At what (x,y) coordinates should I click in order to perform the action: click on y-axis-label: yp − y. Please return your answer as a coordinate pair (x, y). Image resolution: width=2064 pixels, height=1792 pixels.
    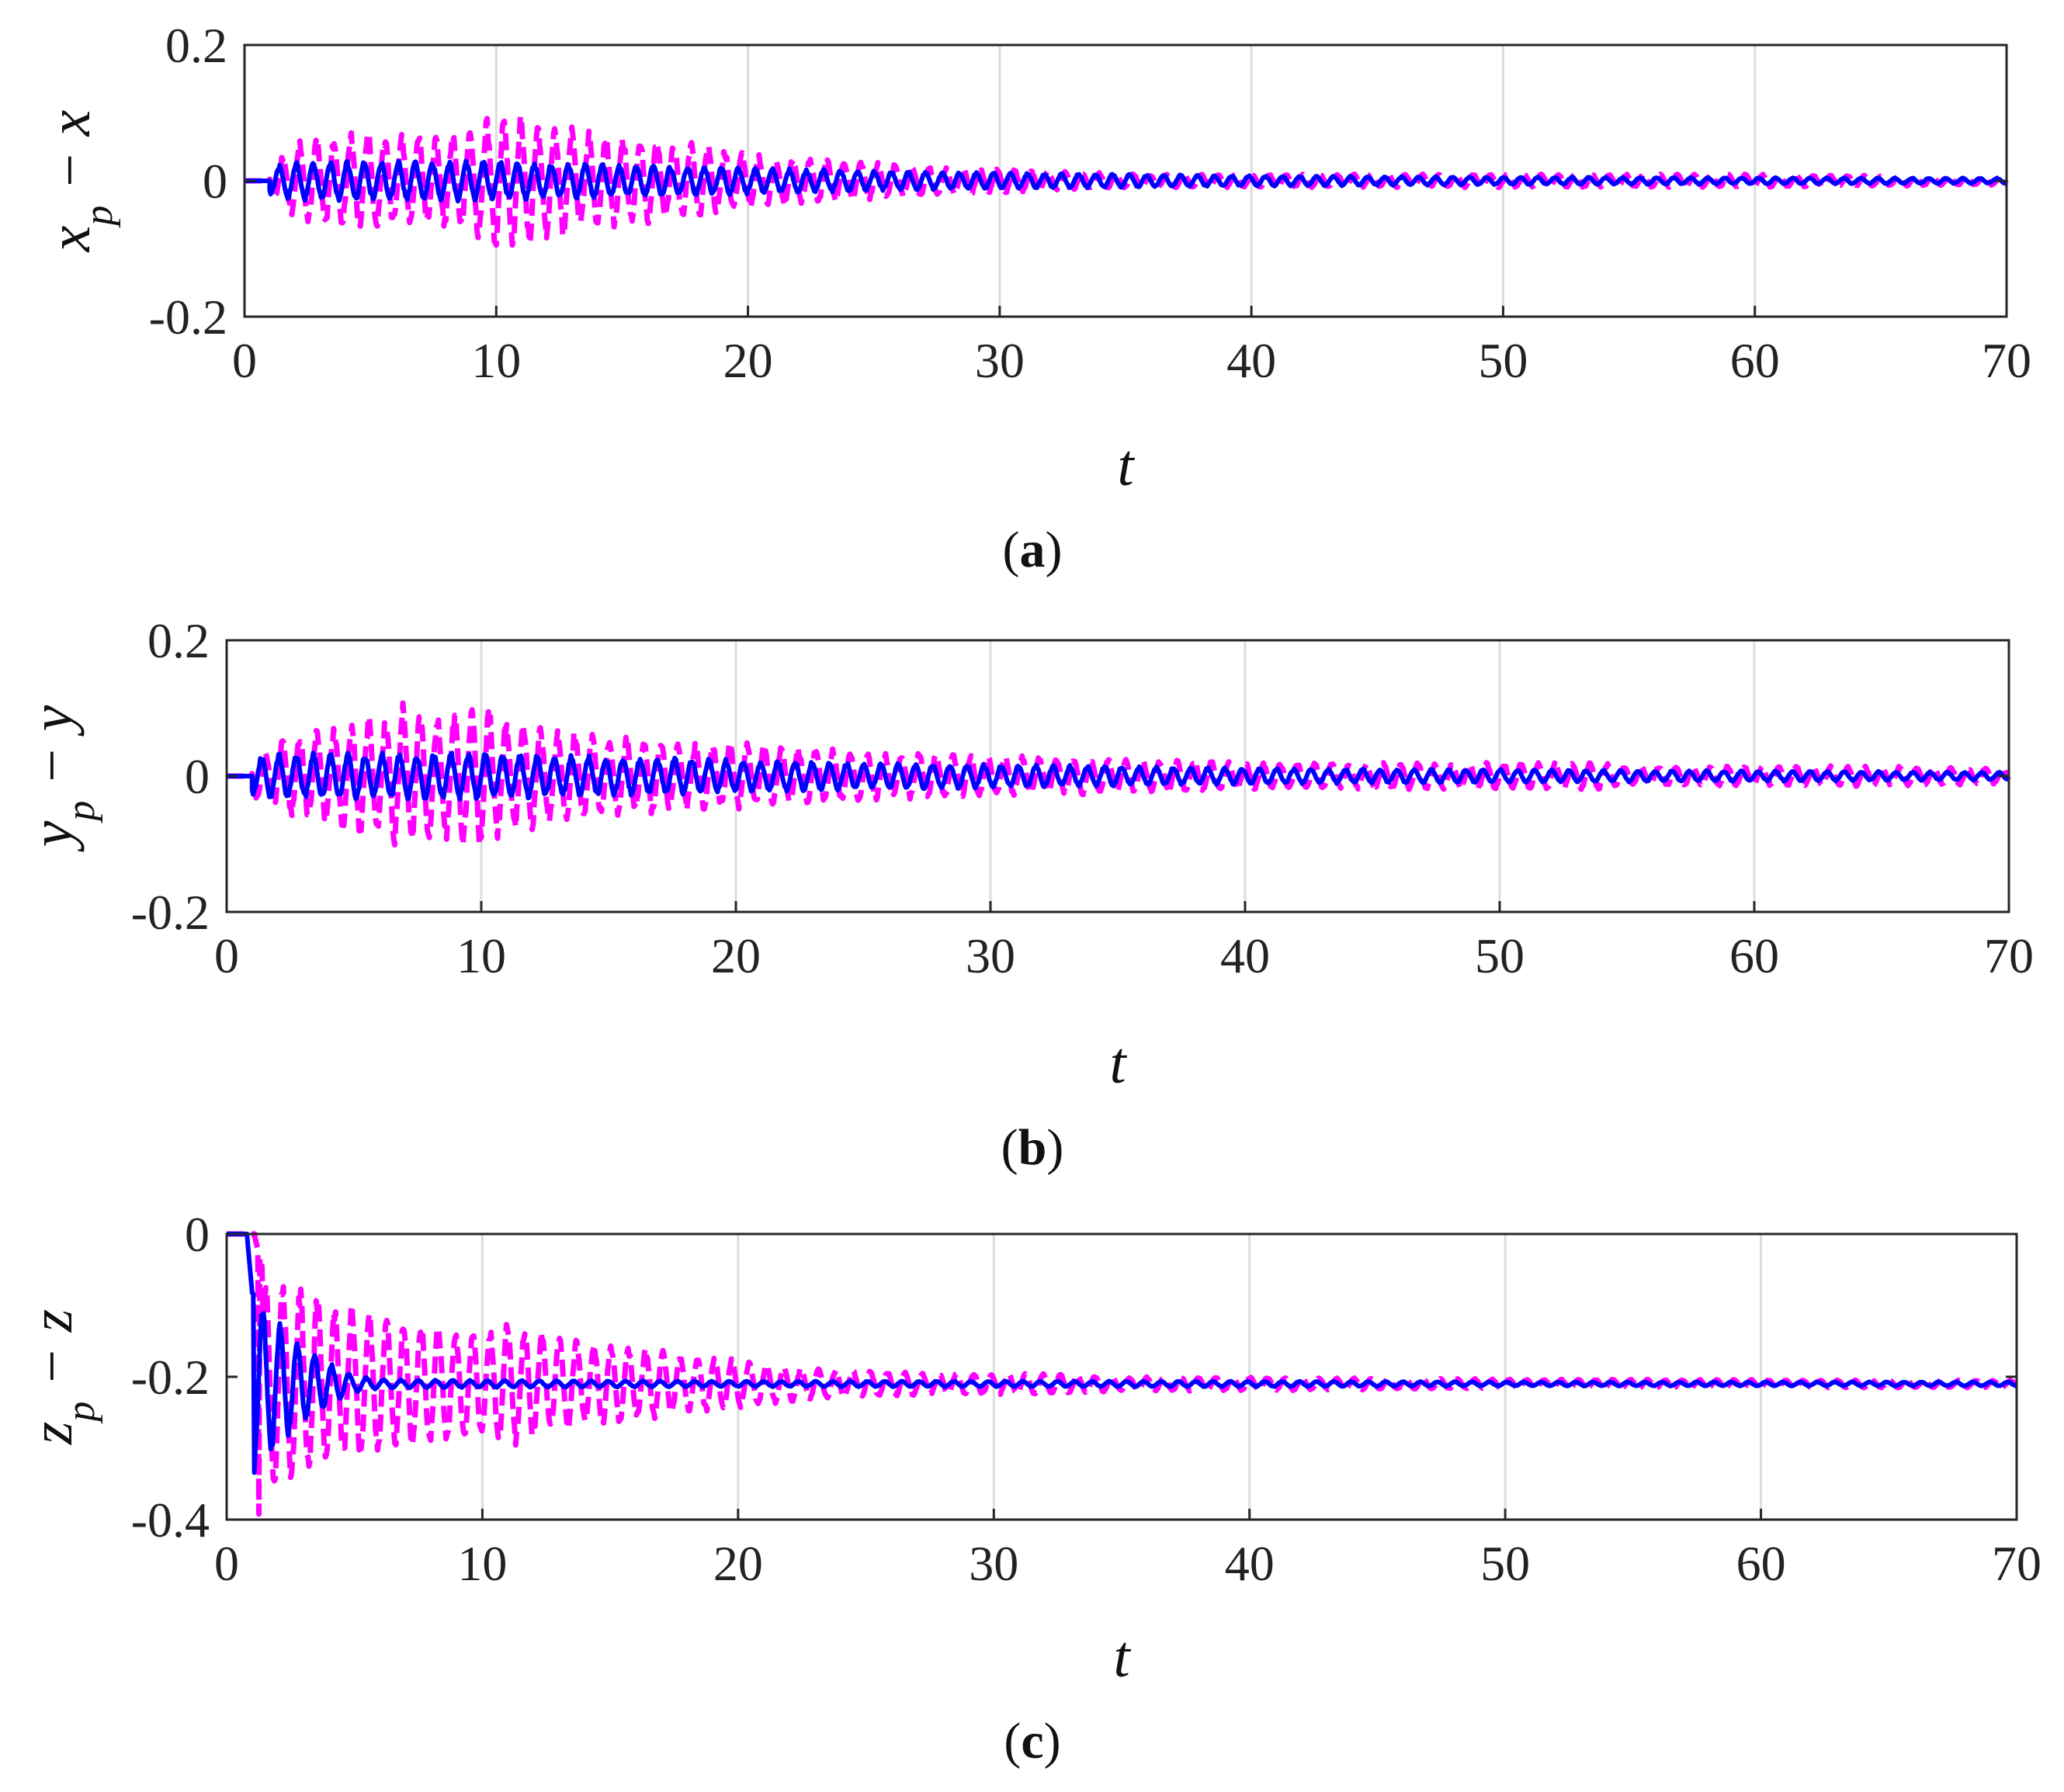
    Looking at the image, I should click on (61, 778).